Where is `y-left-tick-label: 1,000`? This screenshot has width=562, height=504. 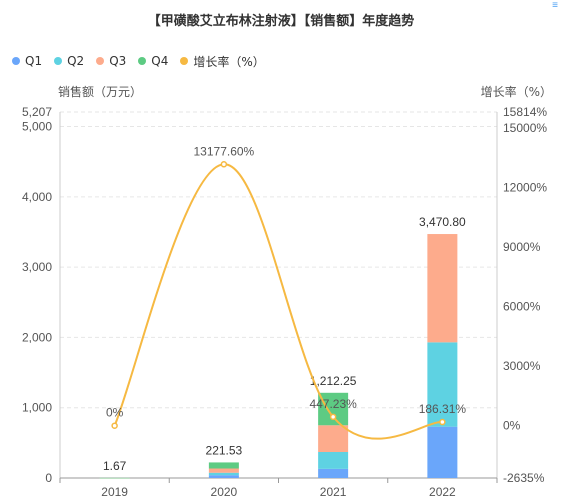
y-left-tick-label: 1,000 is located at coordinates (37, 408).